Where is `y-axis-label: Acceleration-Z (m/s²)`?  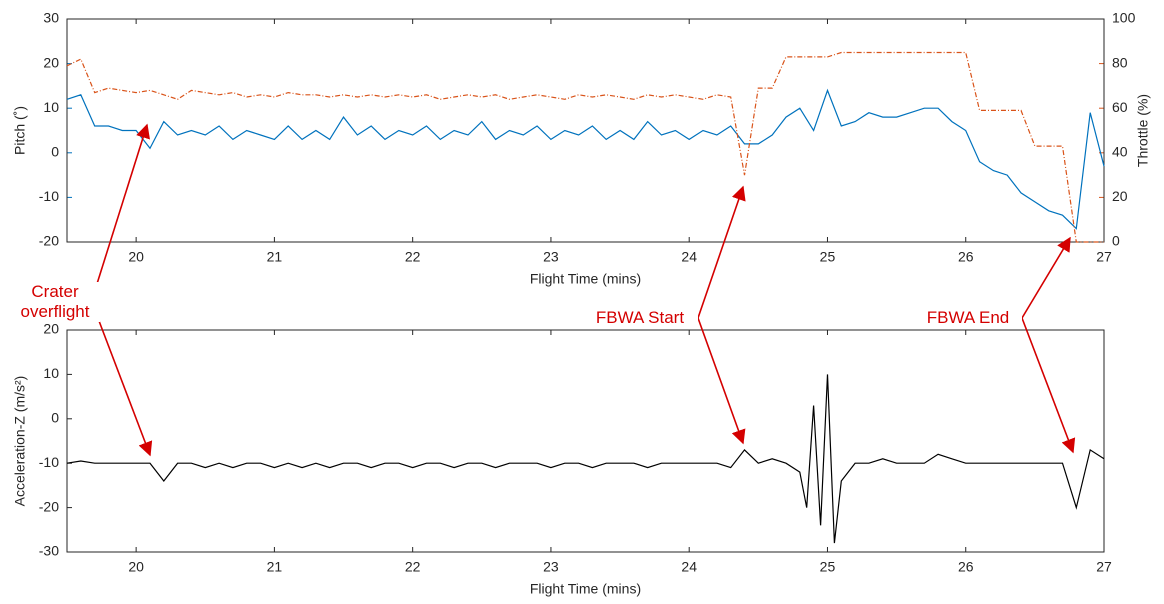 y-axis-label: Acceleration-Z (m/s²) is located at coordinates (20, 441).